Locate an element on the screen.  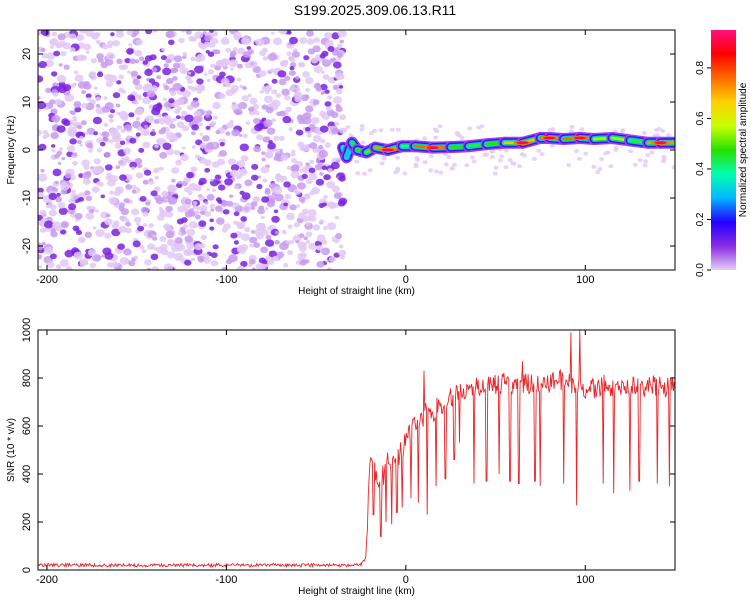
snr-ylabel: SNR (10 * v/v) is located at coordinates (11, 450).